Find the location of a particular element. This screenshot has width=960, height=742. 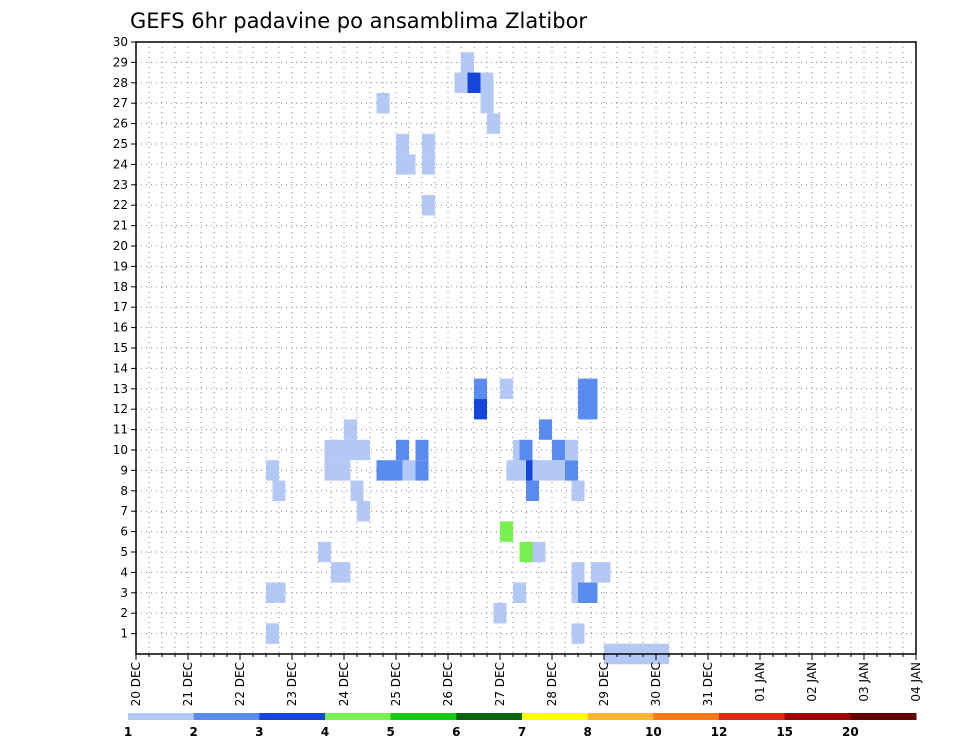

y-tick-label: 26 is located at coordinates (120, 124).